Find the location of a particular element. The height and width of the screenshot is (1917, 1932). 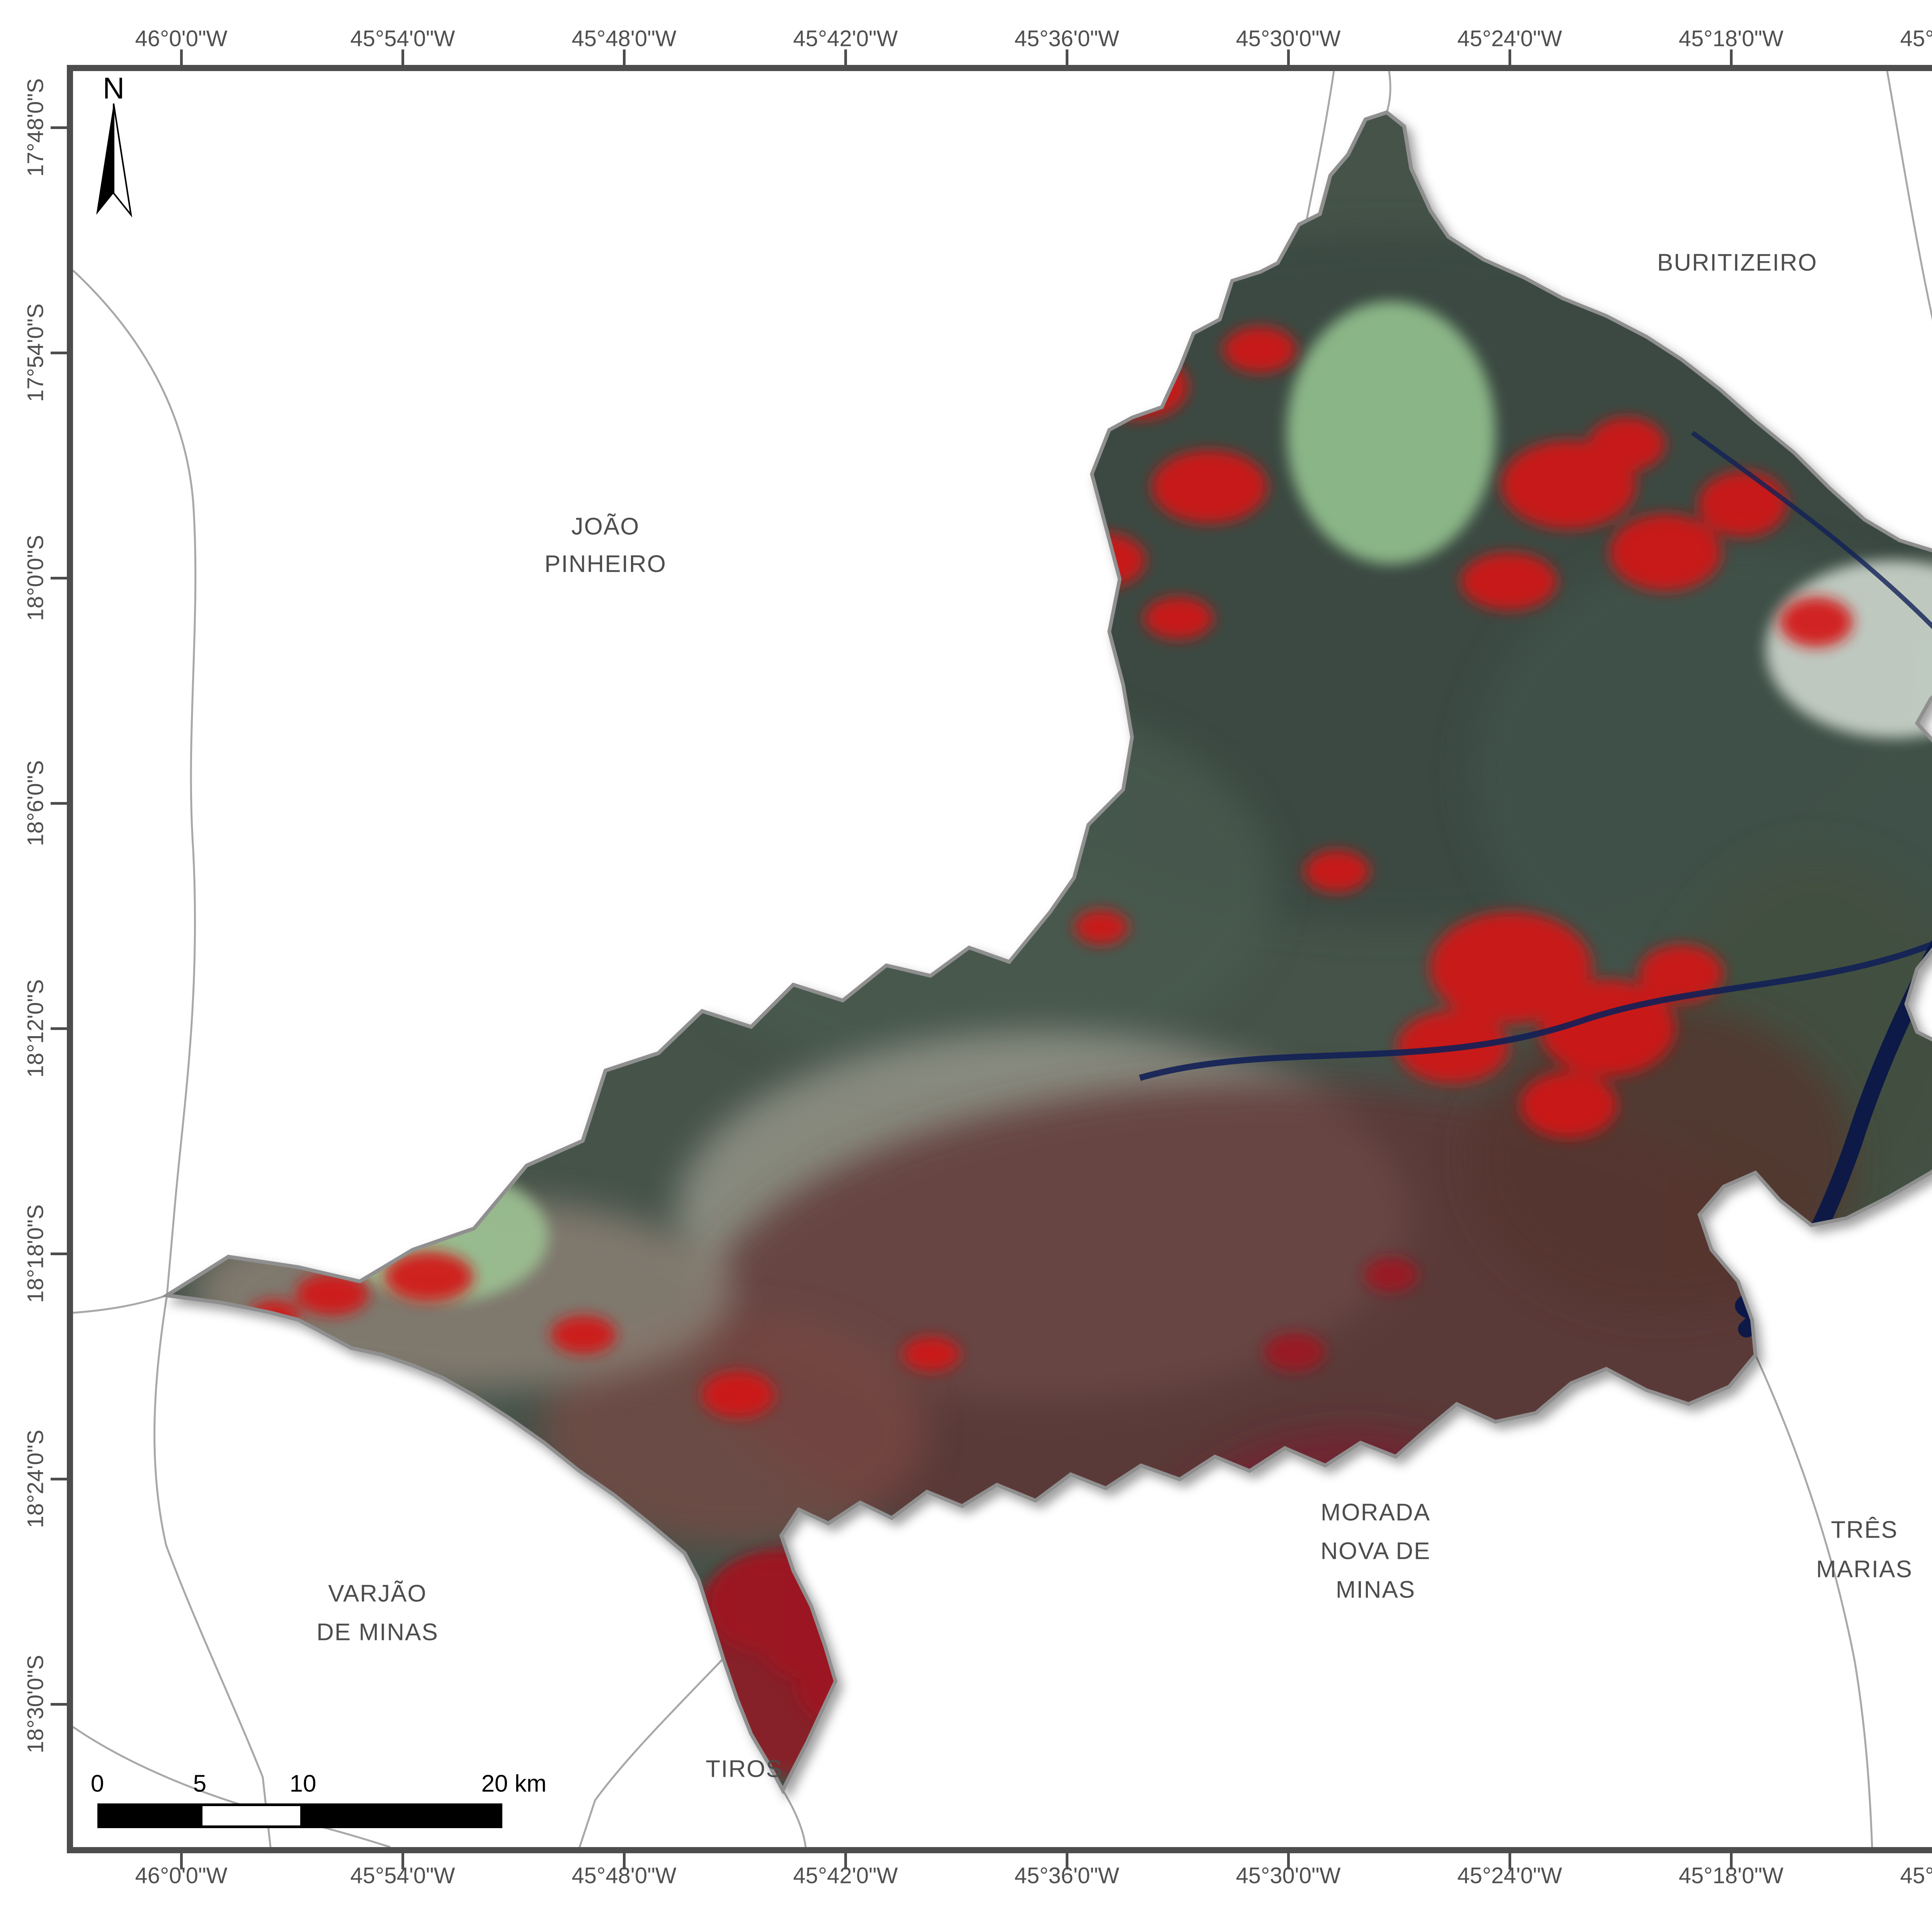

neighbor-label: BURITIZEIRO is located at coordinates (1738, 262).